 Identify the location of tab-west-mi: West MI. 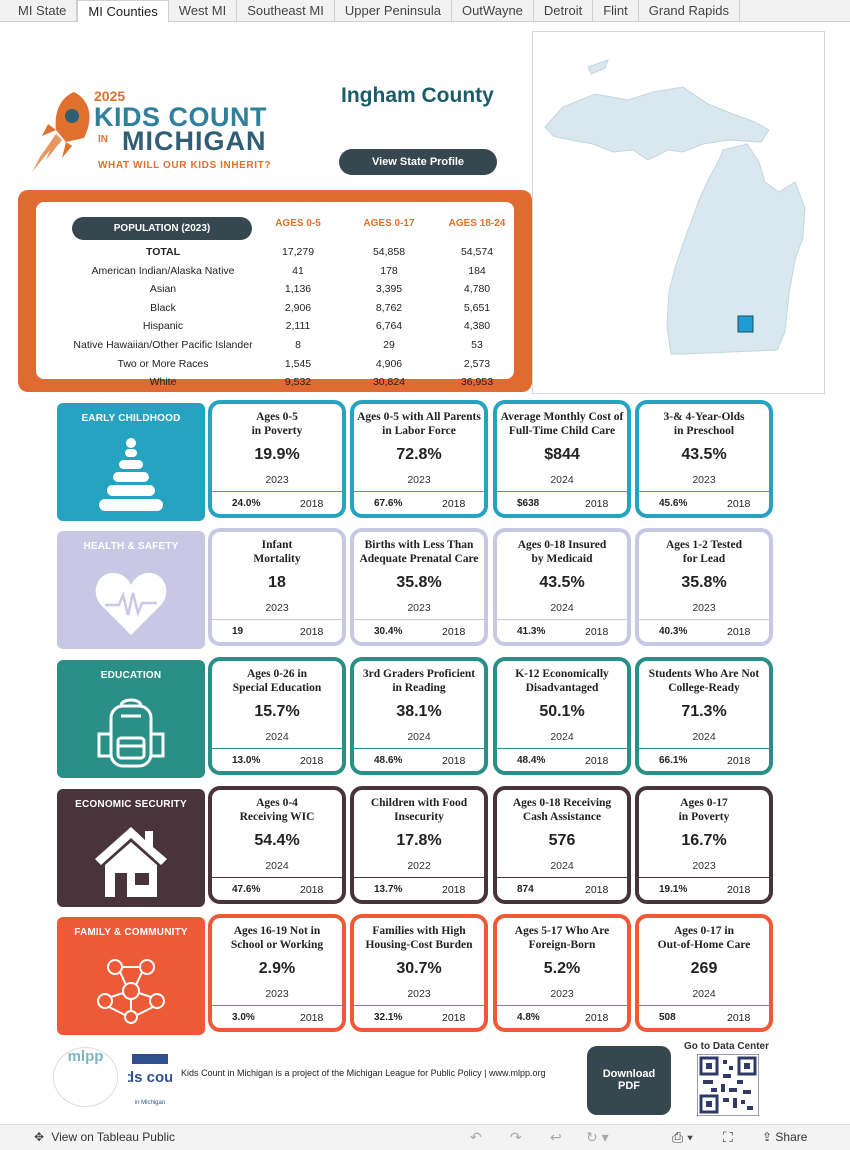
(203, 11).